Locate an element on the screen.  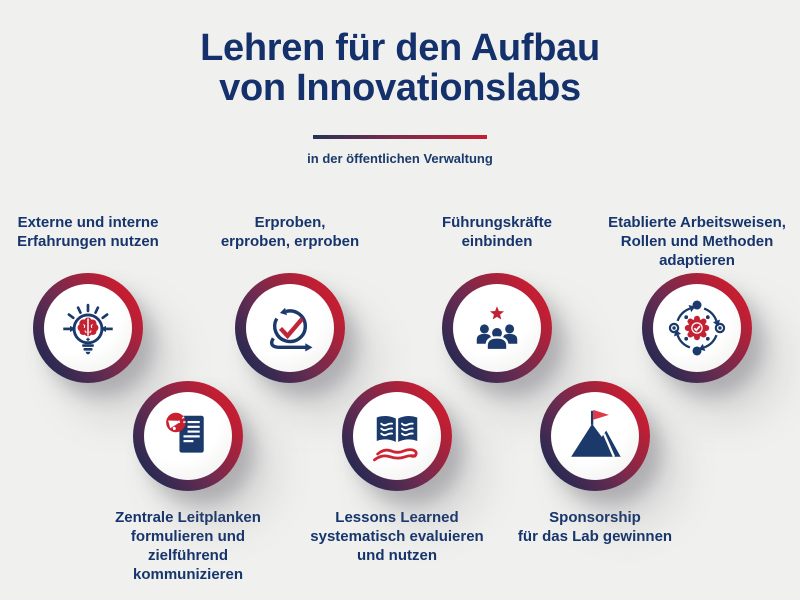
lesson-label: Erproben, erproben, erproben is located at coordinates (290, 232).